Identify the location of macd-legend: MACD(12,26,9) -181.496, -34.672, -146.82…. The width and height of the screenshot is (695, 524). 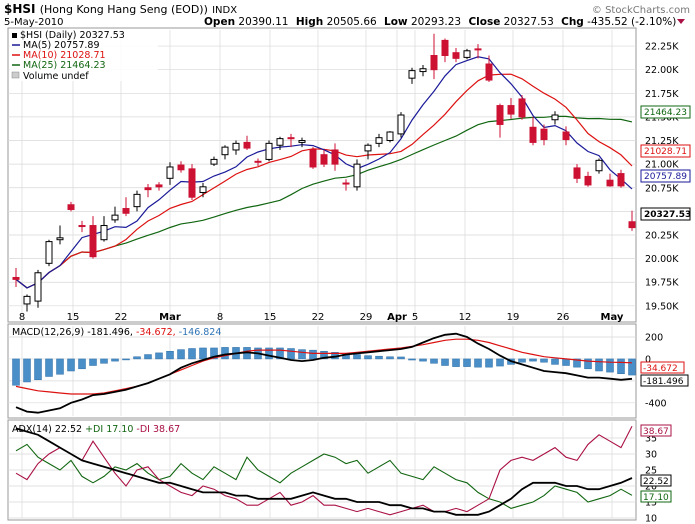
(116, 332).